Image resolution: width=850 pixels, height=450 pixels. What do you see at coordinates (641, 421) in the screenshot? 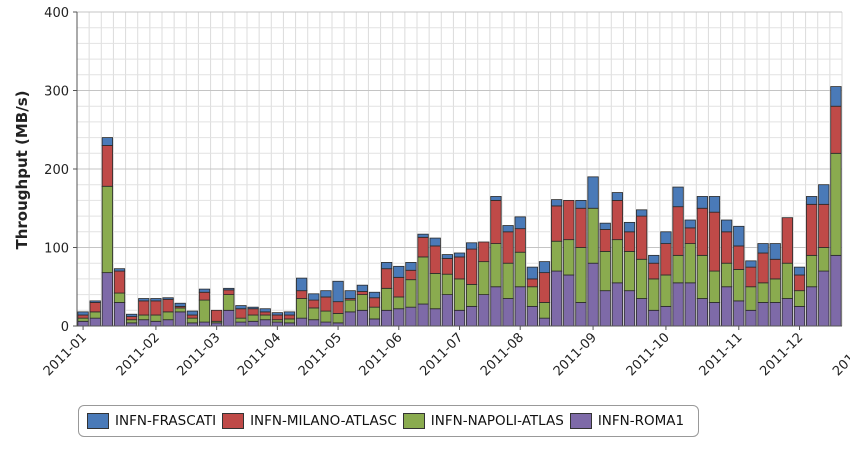
I see `legend-label: INFN-ROMA1` at bounding box center [641, 421].